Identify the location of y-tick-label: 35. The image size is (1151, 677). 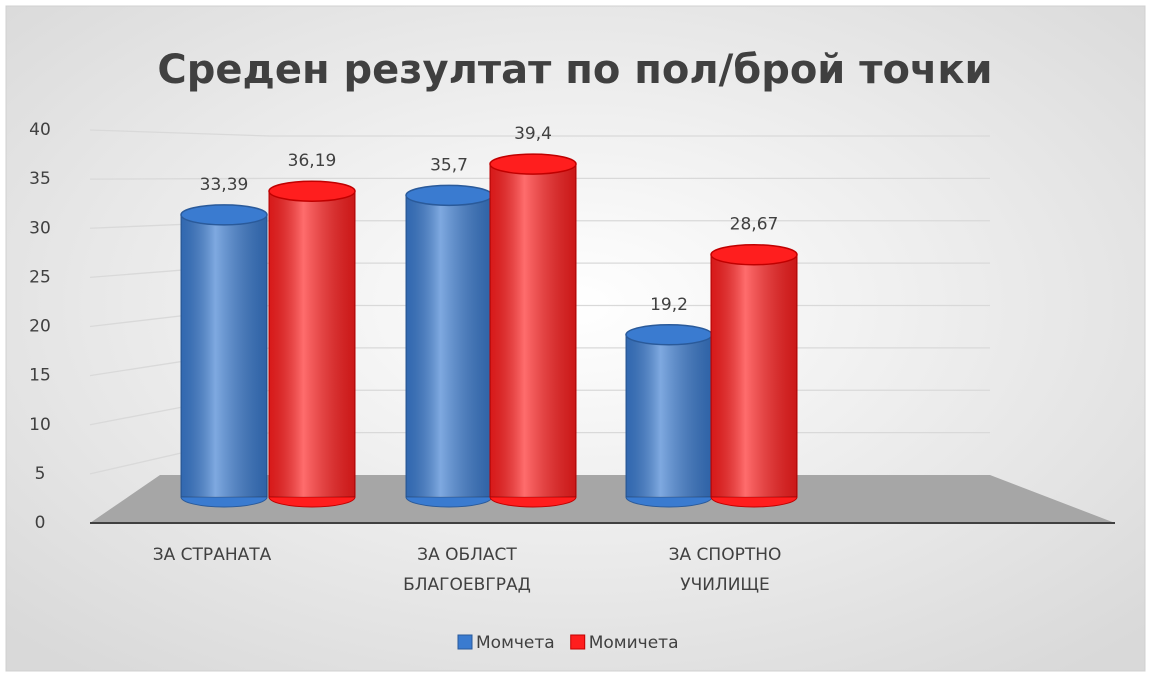
(40, 179).